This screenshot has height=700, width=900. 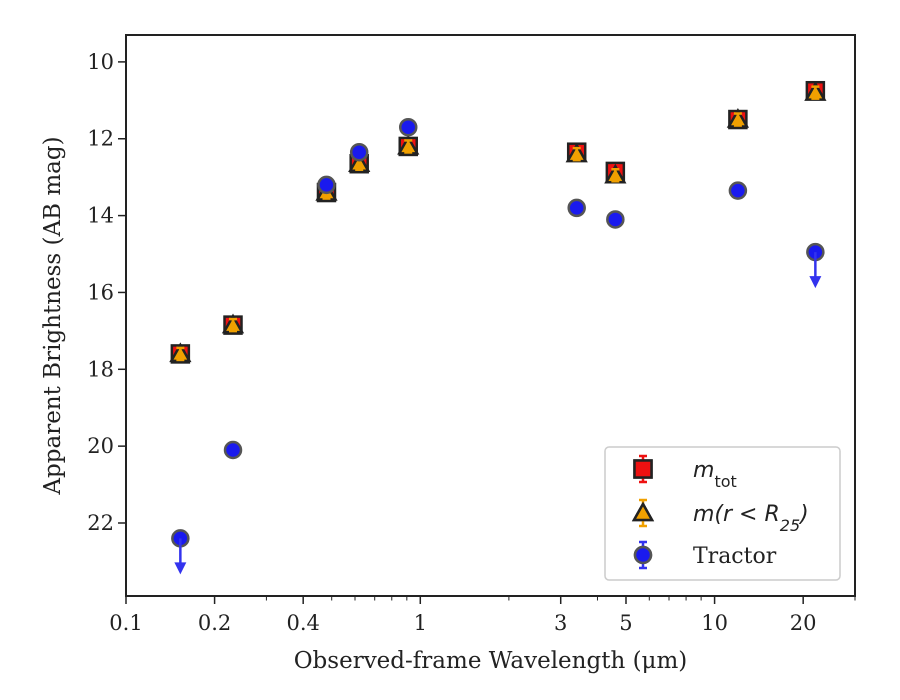 I want to click on y-tick-label: 16, so click(x=100, y=292).